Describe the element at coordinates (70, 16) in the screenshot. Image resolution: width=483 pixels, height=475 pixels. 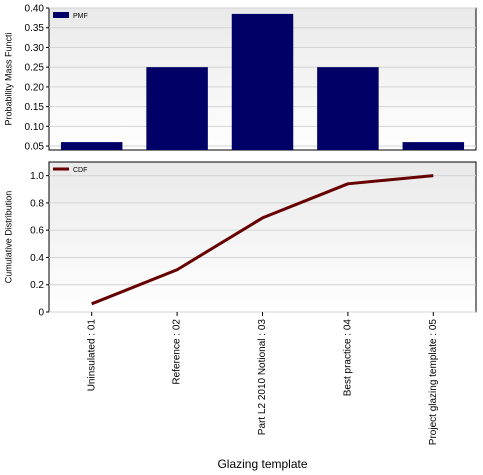
I see `pmf-legend: PMF` at that location.